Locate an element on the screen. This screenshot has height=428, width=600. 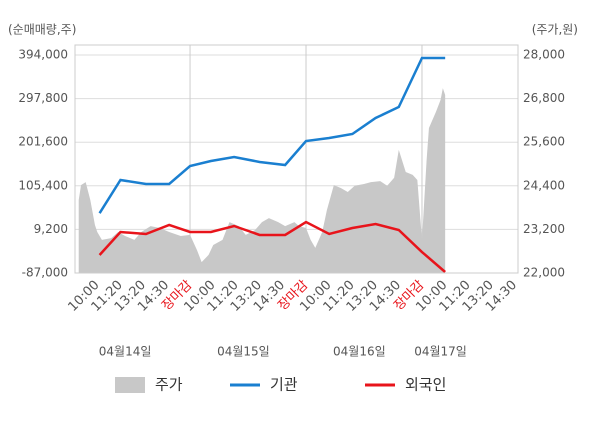
date-label: 04월14일 is located at coordinates (125, 352).